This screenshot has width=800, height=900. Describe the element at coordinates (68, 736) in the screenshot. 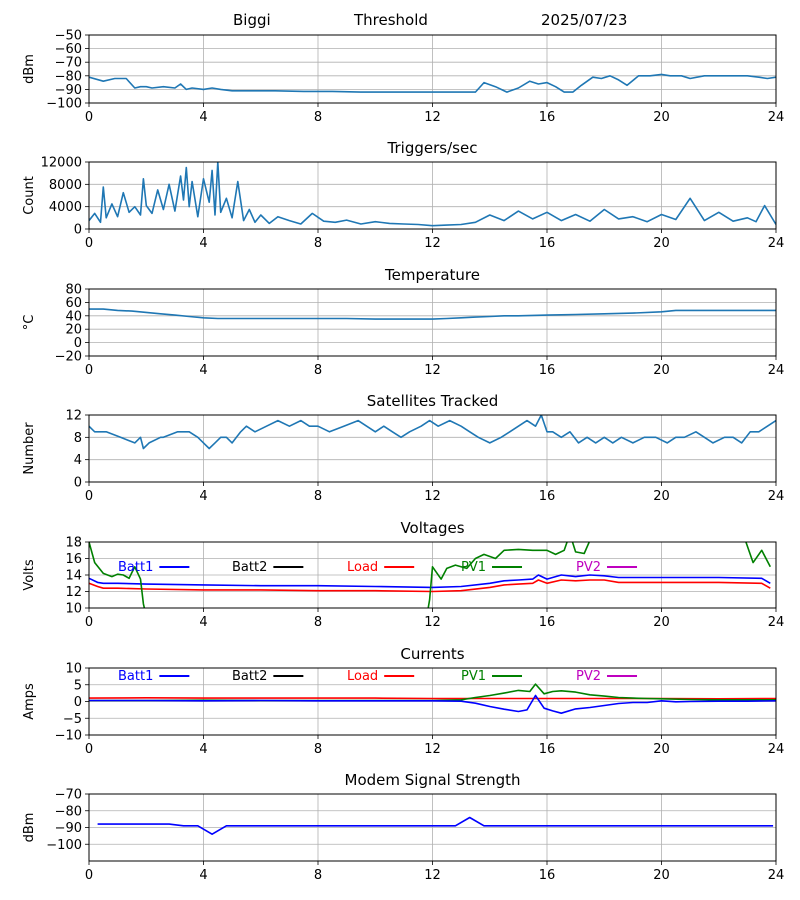

I see `y-tick-label: −10` at that location.